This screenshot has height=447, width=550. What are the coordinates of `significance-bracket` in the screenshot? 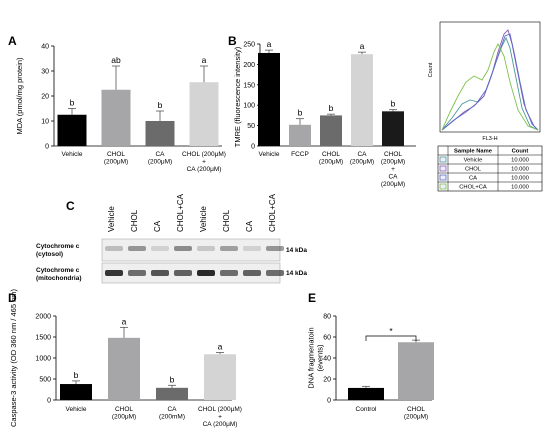 It's located at (391, 338).